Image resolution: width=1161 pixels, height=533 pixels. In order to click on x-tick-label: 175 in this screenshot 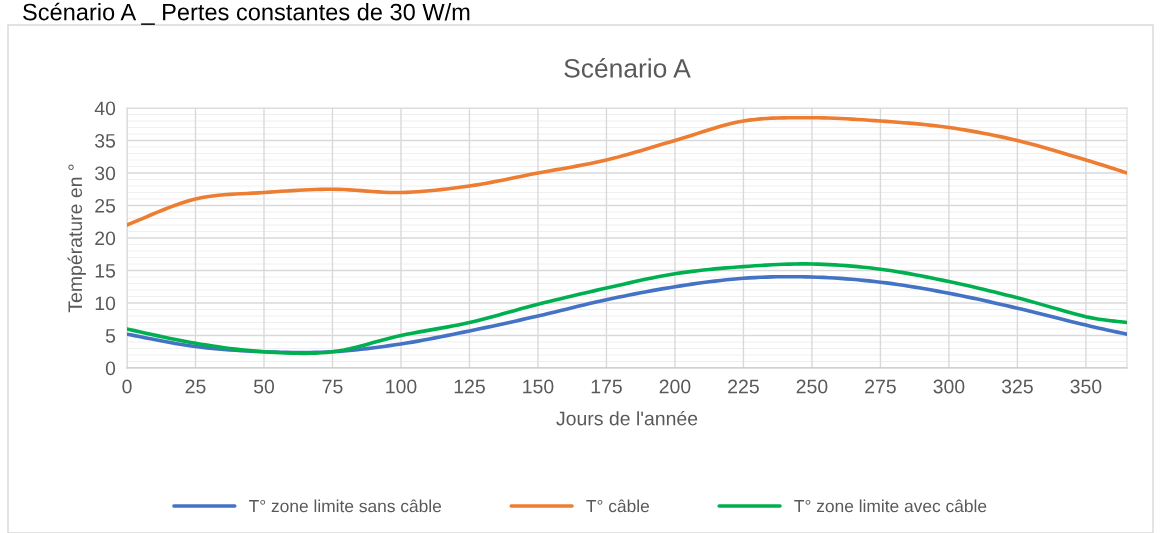, I will do `click(606, 386)`.